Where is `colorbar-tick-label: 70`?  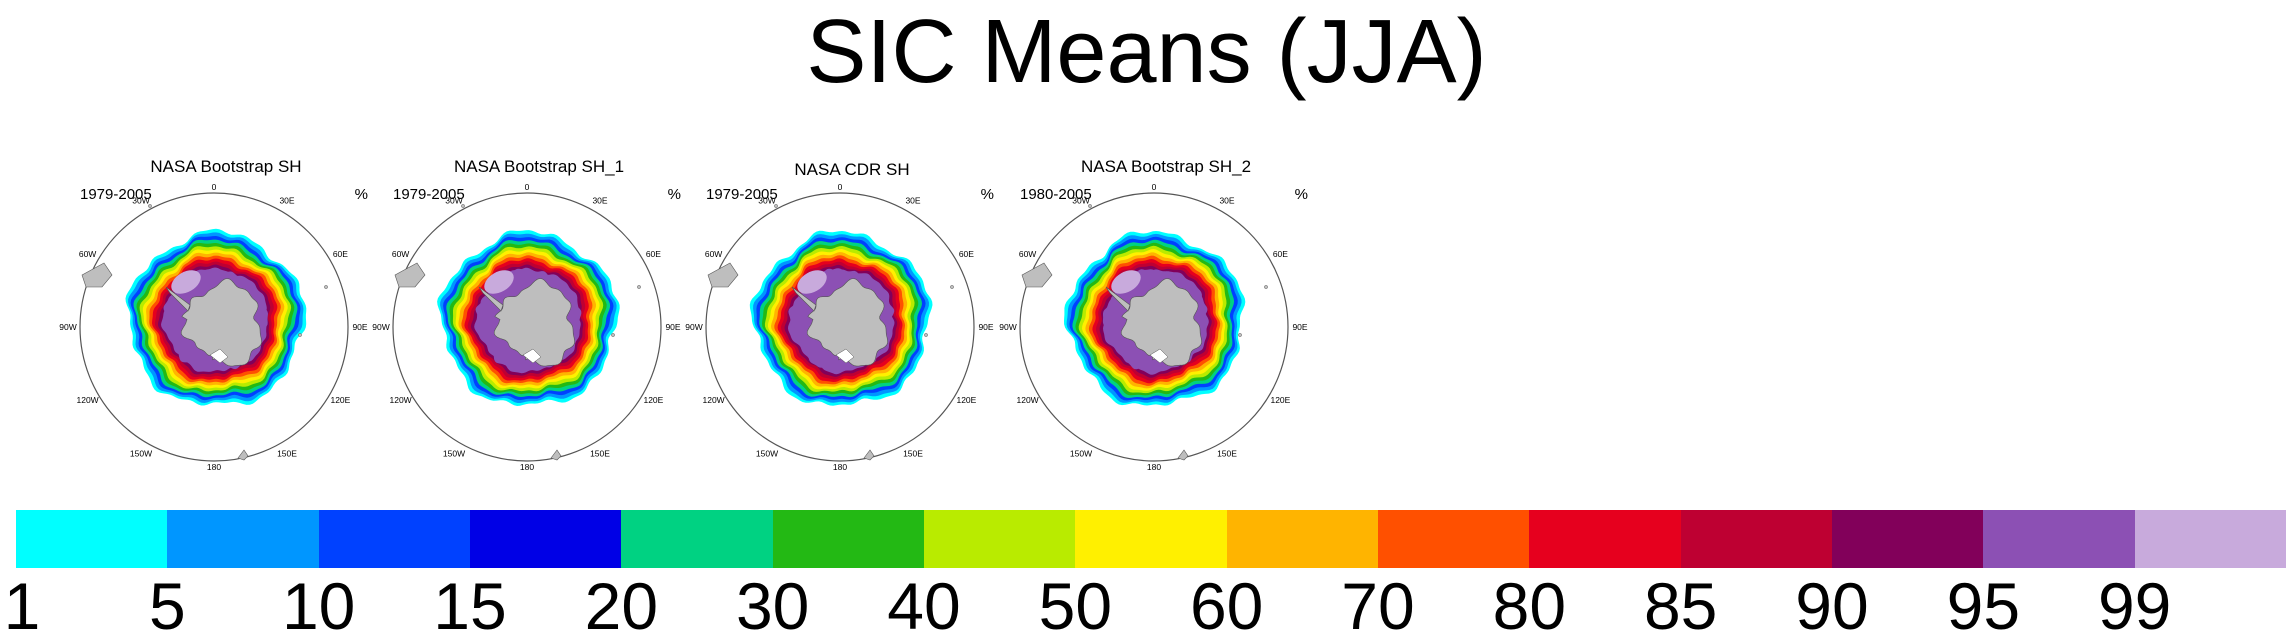 colorbar-tick-label: 70 is located at coordinates (1378, 606).